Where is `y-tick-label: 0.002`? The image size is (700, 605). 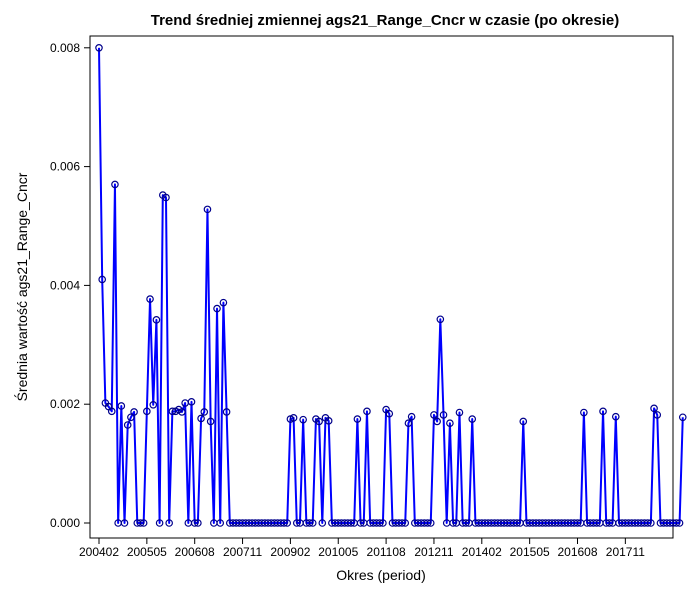 y-tick-label: 0.002 is located at coordinates (65, 404).